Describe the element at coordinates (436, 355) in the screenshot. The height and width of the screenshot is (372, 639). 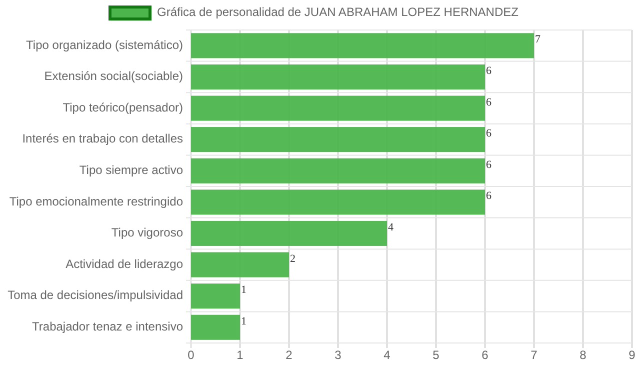
I see `x-tick-label: 5` at that location.